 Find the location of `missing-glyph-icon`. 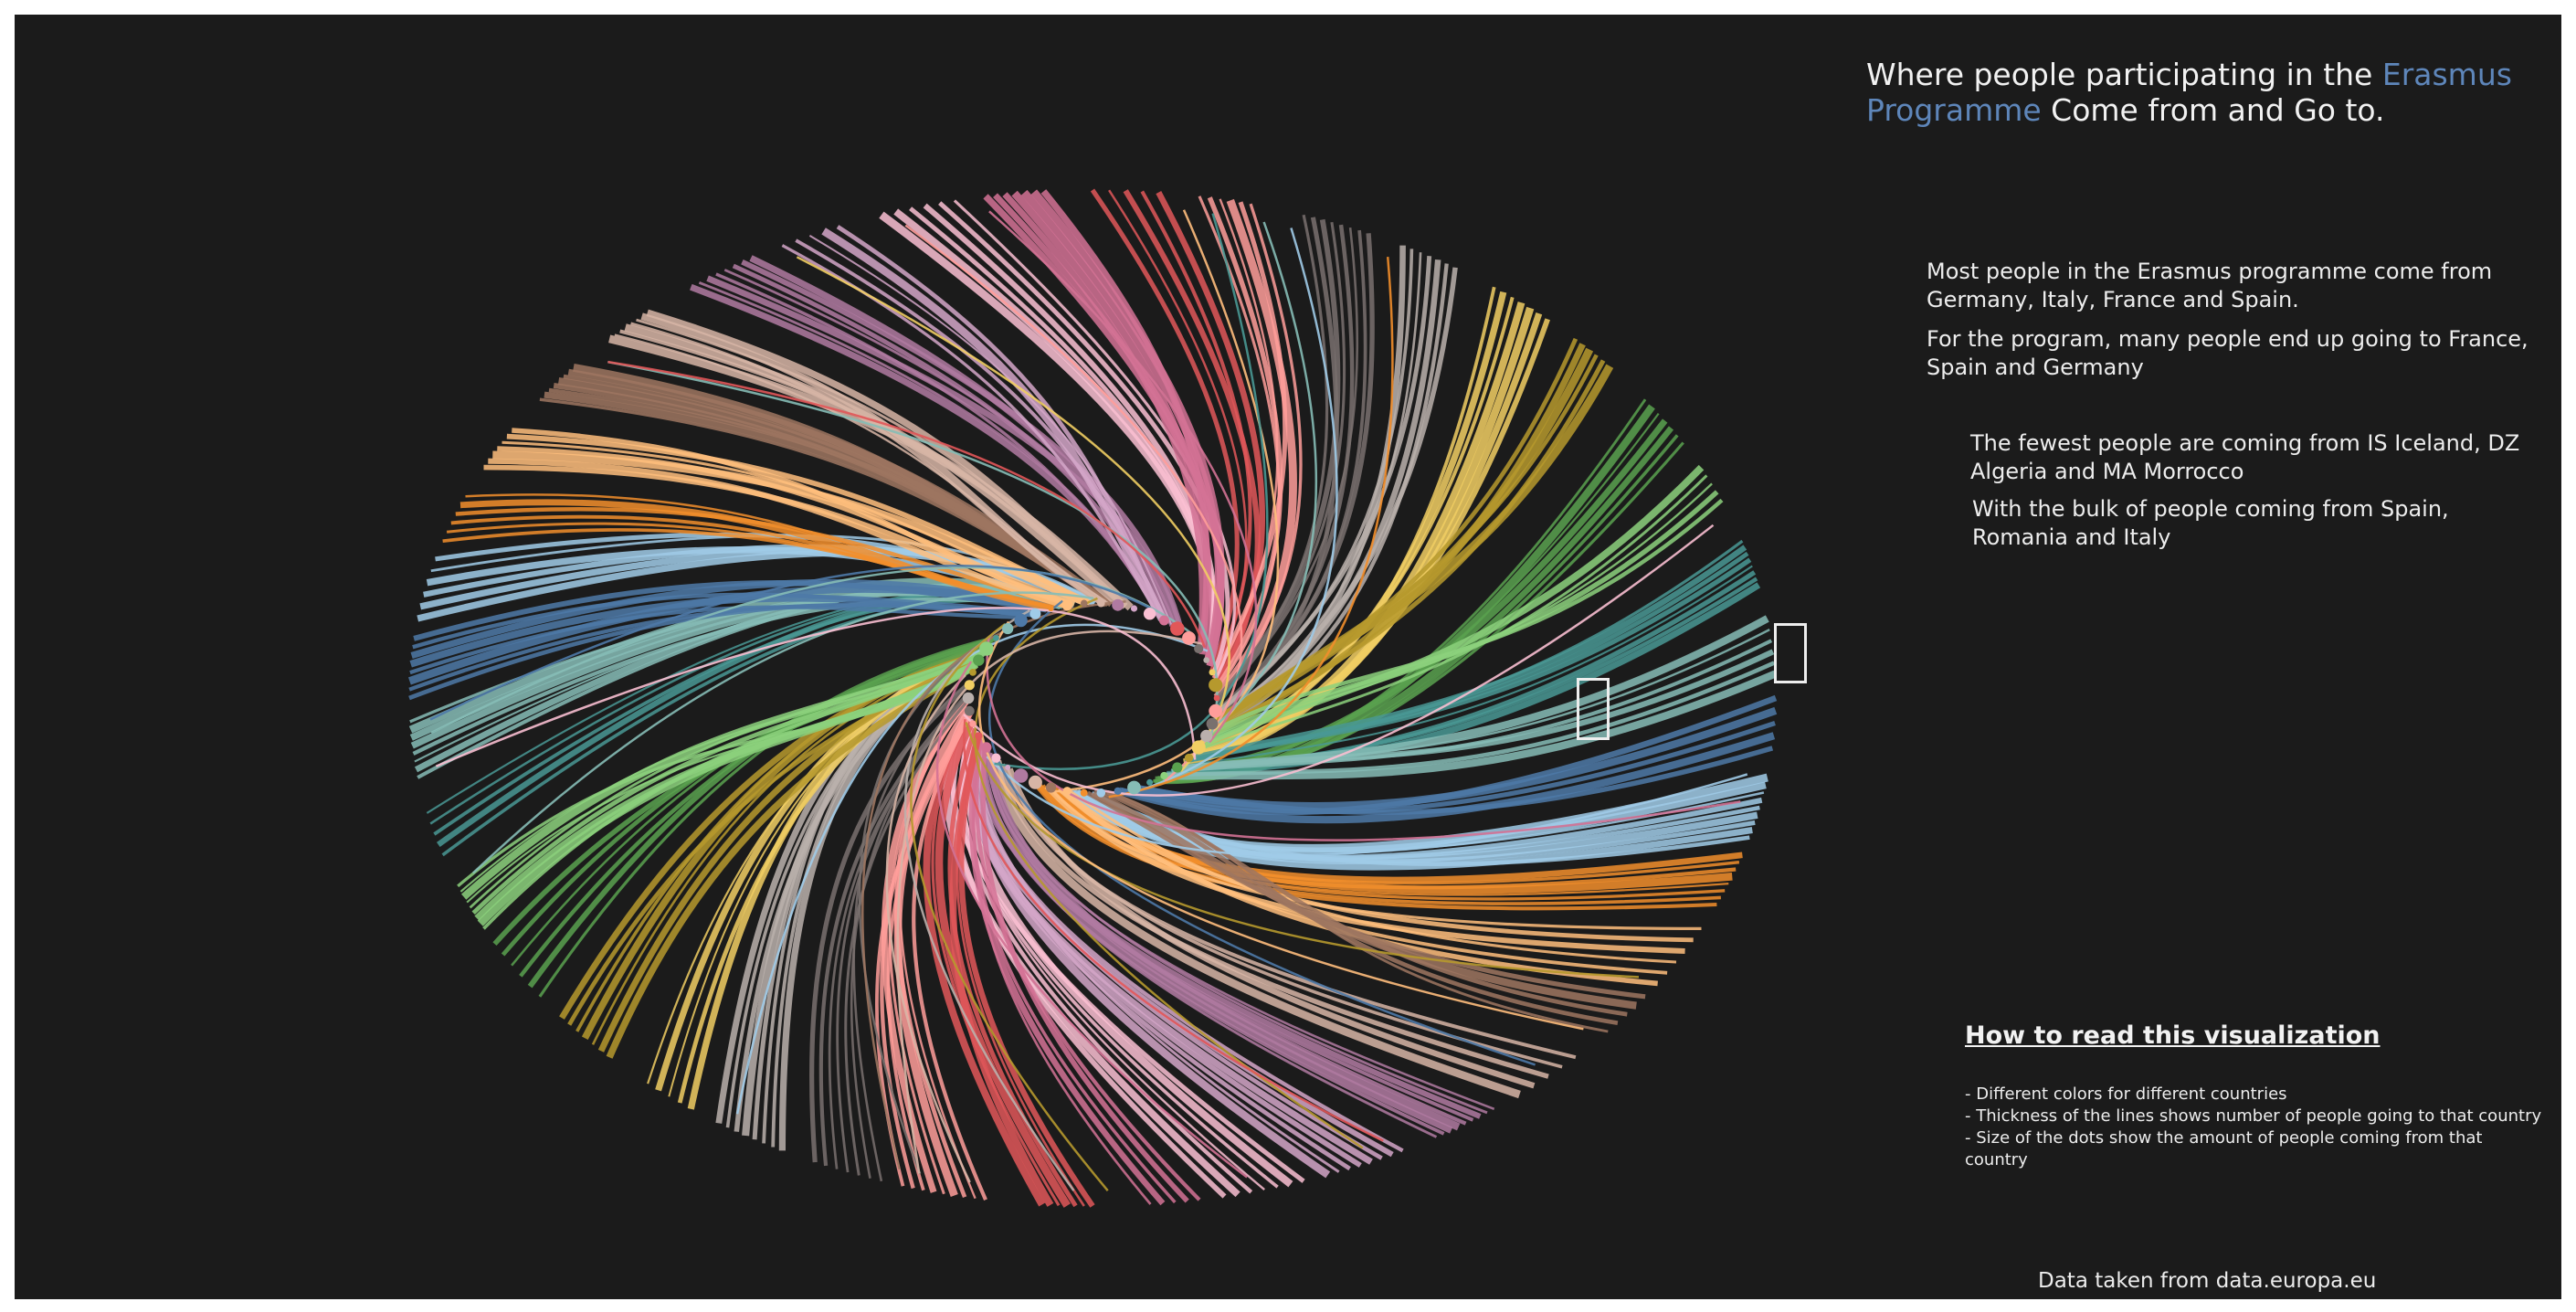

missing-glyph-icon is located at coordinates (1790, 653).